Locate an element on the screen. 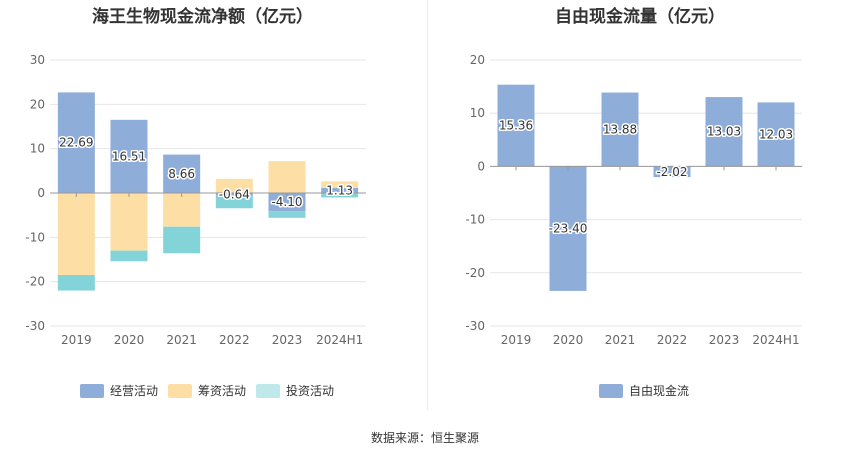 This screenshot has width=850, height=459. left-x-tick-label: 2022 is located at coordinates (234, 340).